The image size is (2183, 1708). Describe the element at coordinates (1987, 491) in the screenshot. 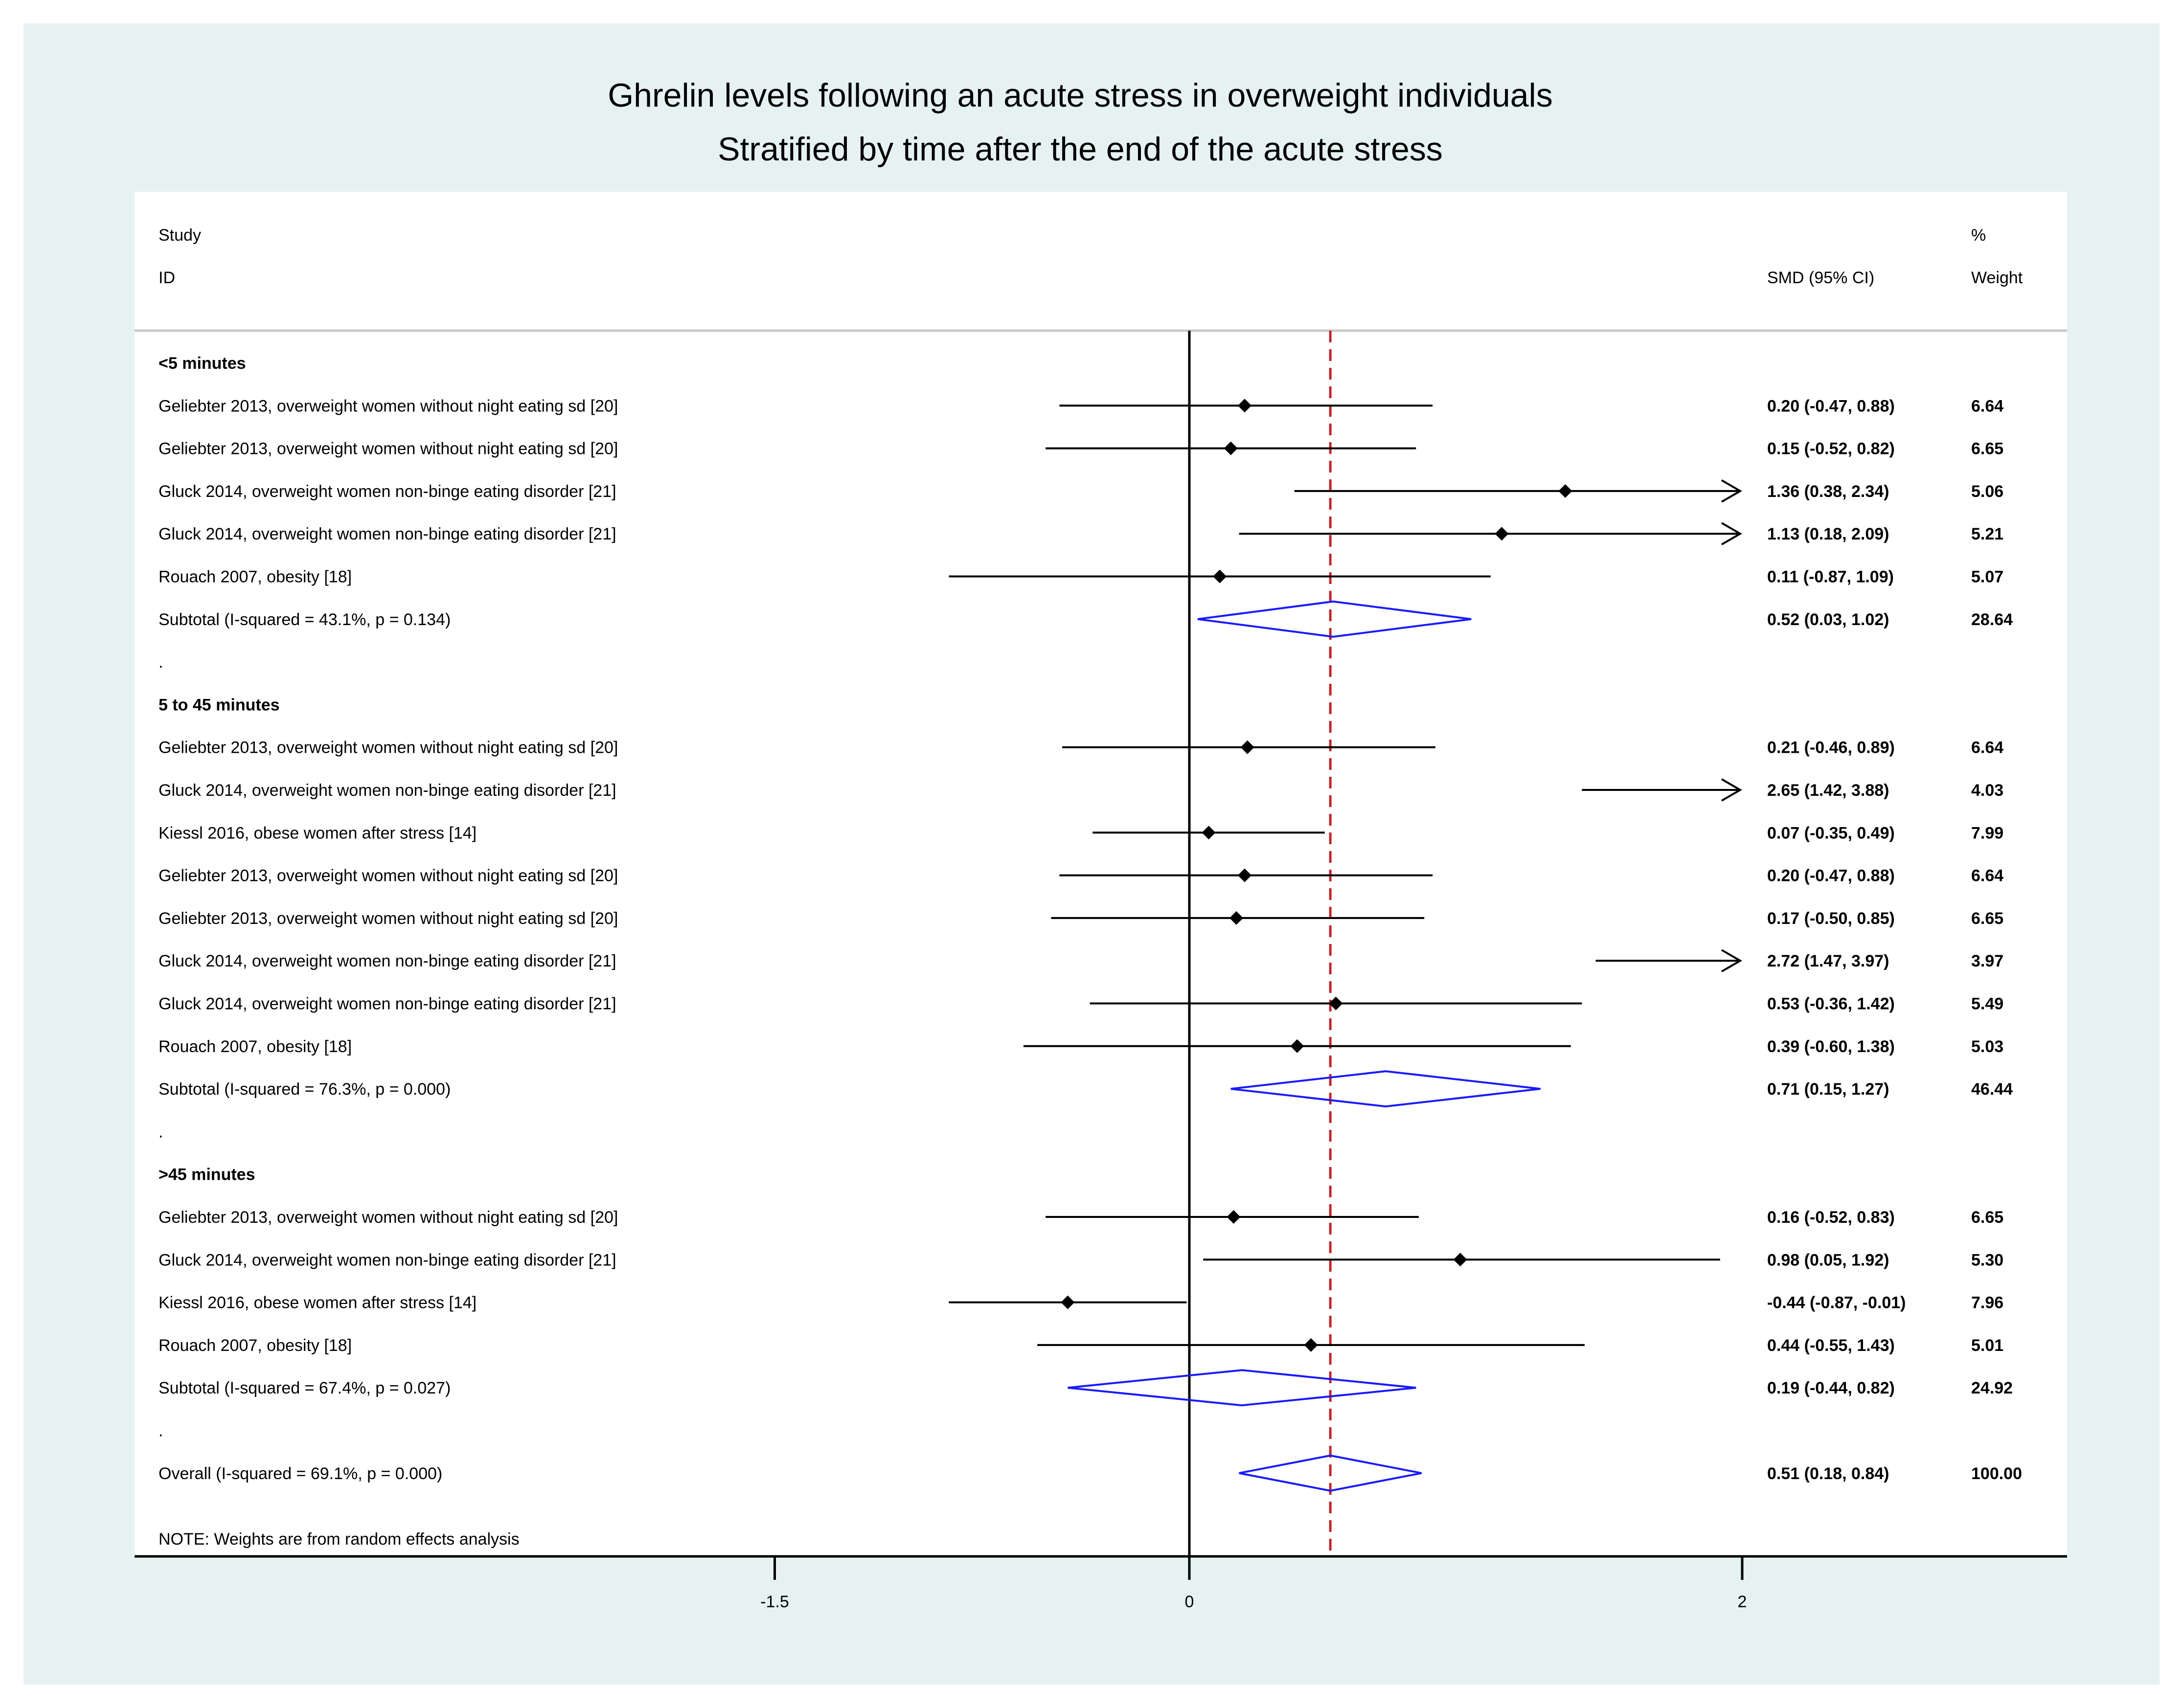

I see `row-weight: 5.06` at that location.